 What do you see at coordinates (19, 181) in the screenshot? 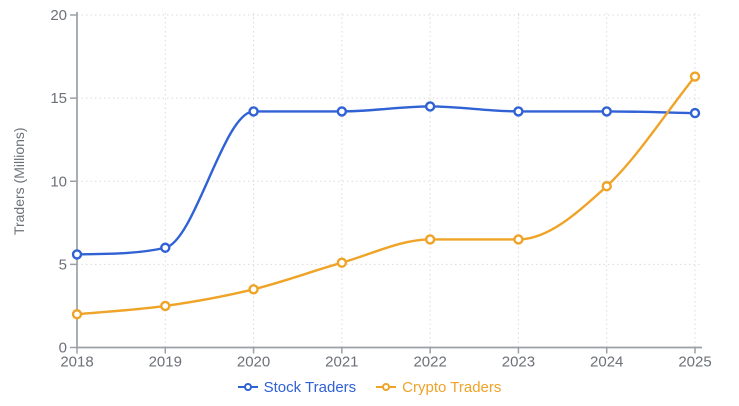
I see `y-axis-title: Traders (Millions)` at bounding box center [19, 181].